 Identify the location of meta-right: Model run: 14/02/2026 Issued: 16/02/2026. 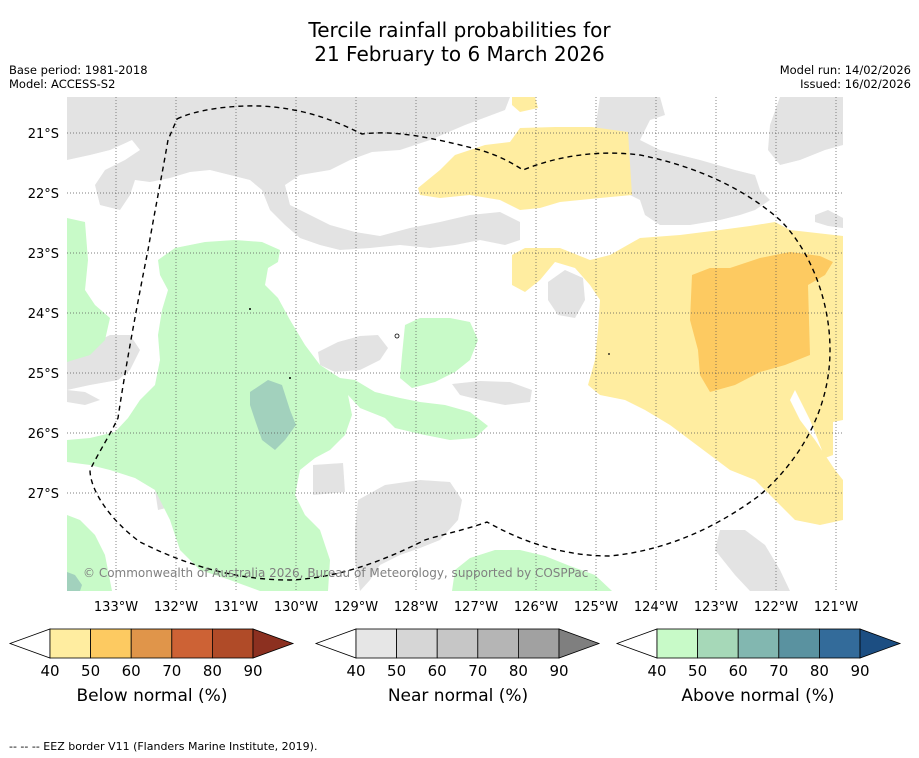
(845, 77).